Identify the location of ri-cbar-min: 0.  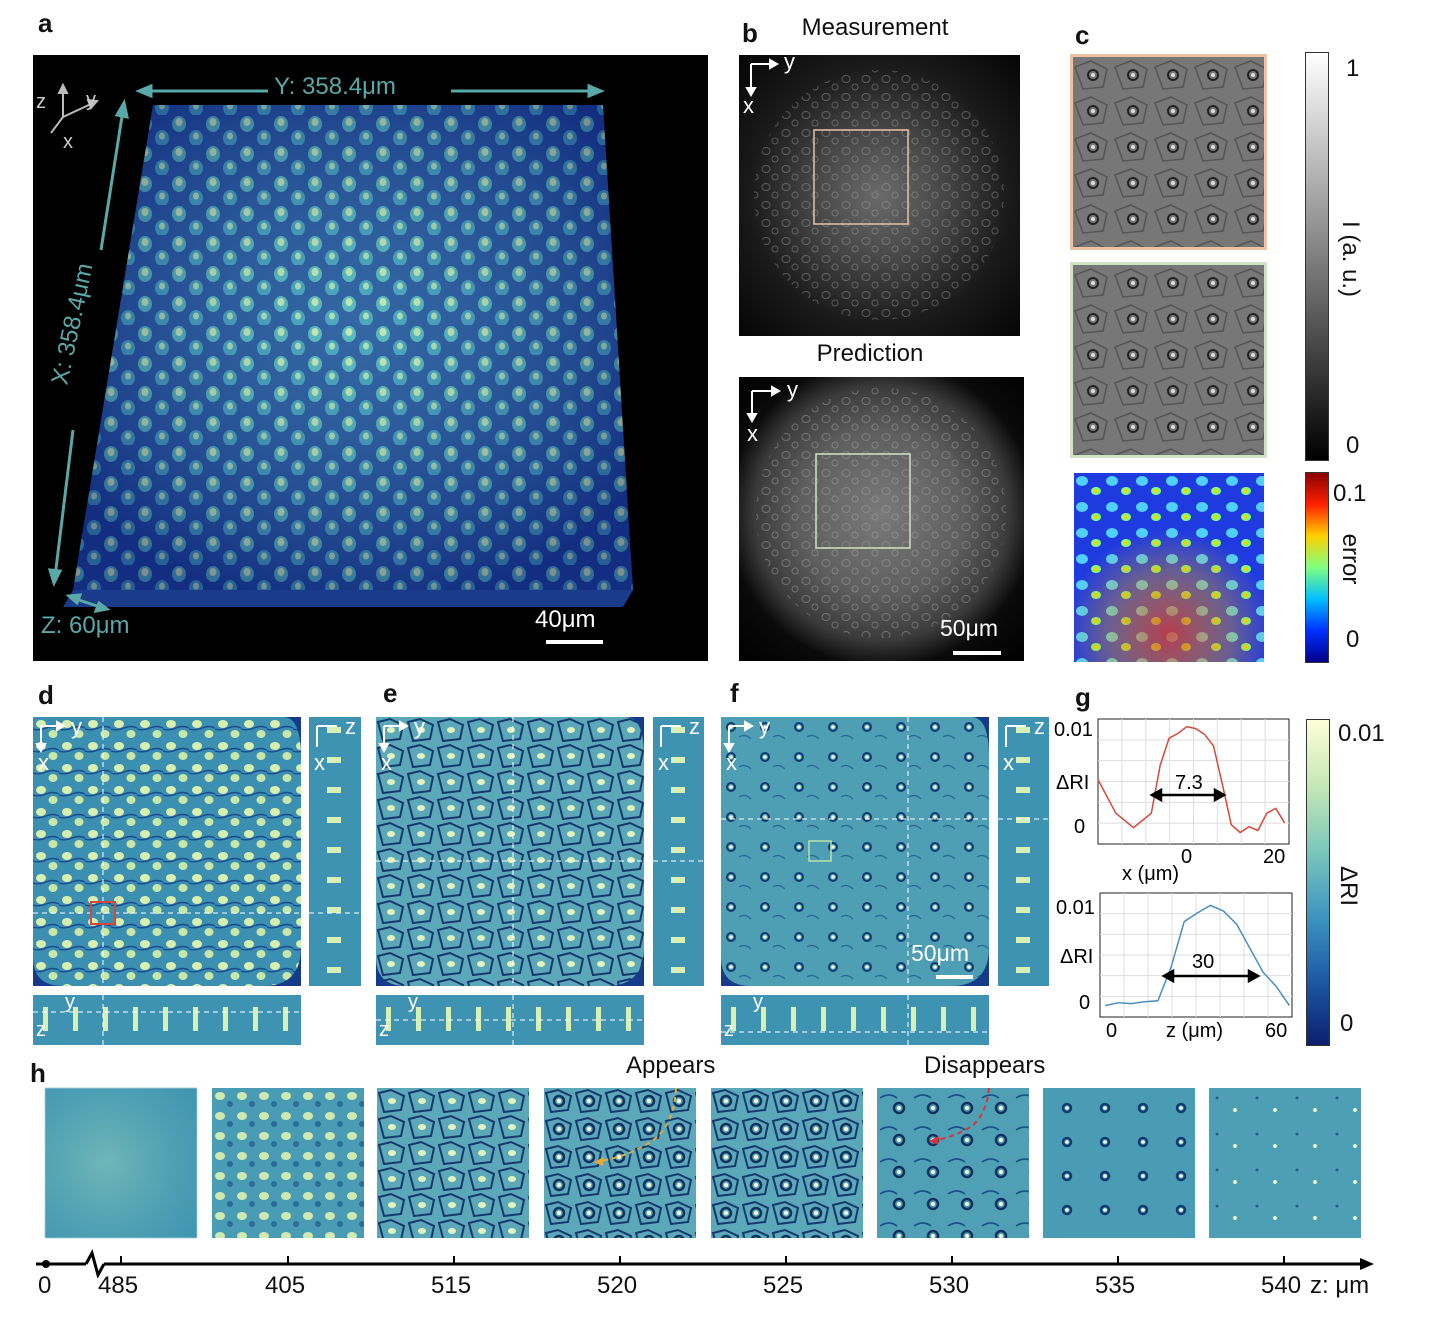
(1347, 1023).